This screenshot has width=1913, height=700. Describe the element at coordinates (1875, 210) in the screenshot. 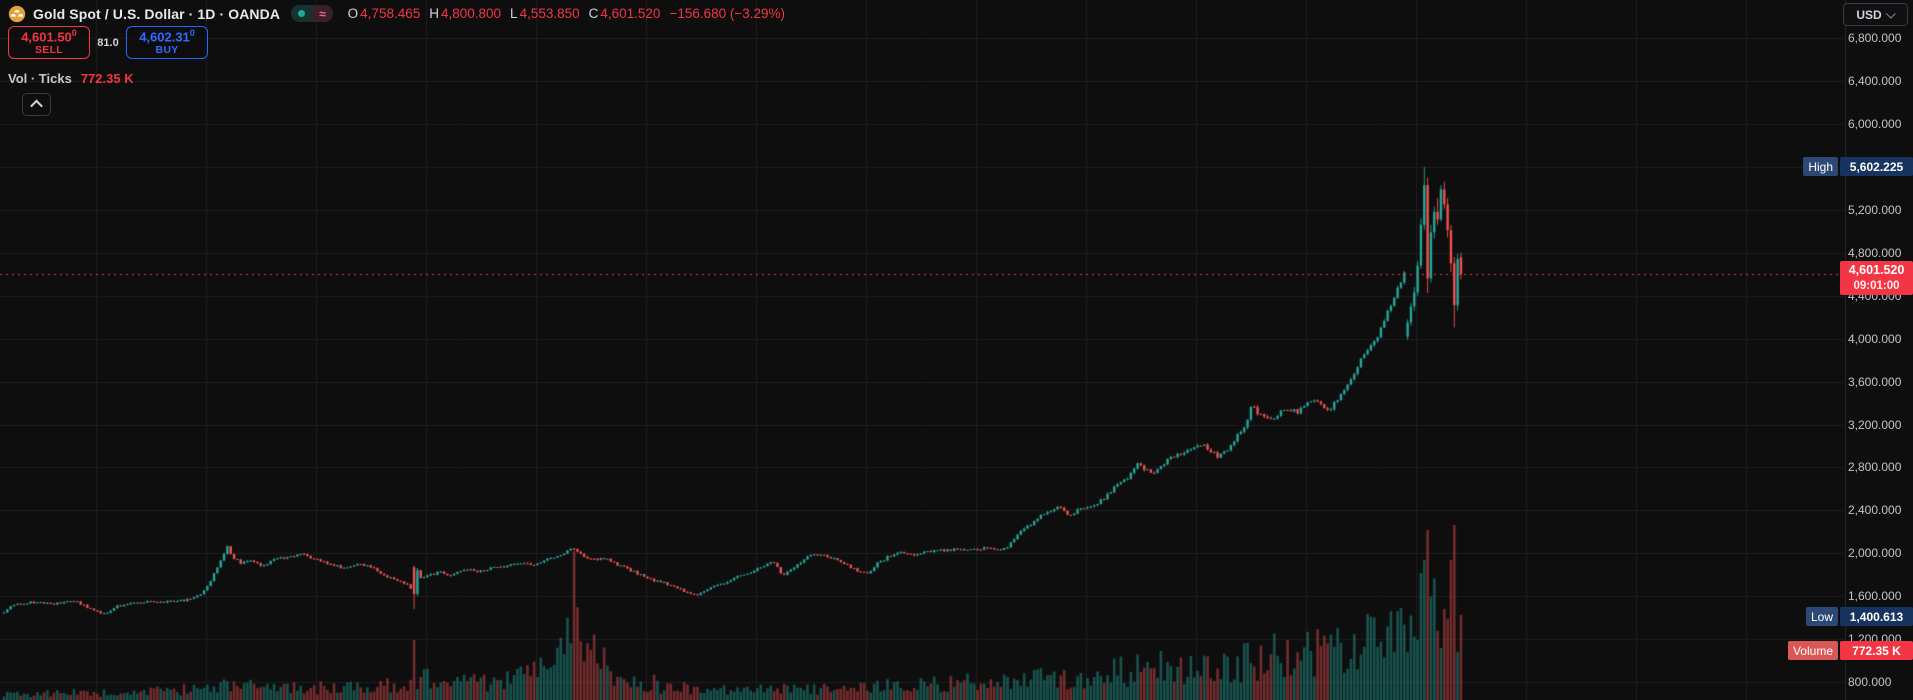

I see `price-tick-label: 5,200.000` at that location.